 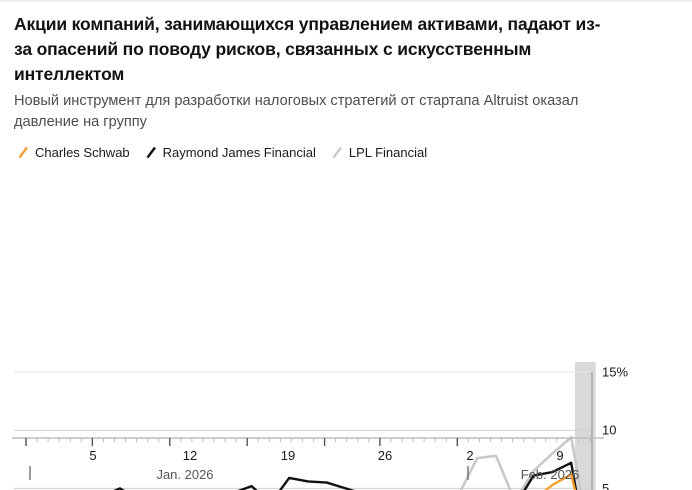 What do you see at coordinates (469, 455) in the screenshot?
I see `x-axis-tick-label: 2` at bounding box center [469, 455].